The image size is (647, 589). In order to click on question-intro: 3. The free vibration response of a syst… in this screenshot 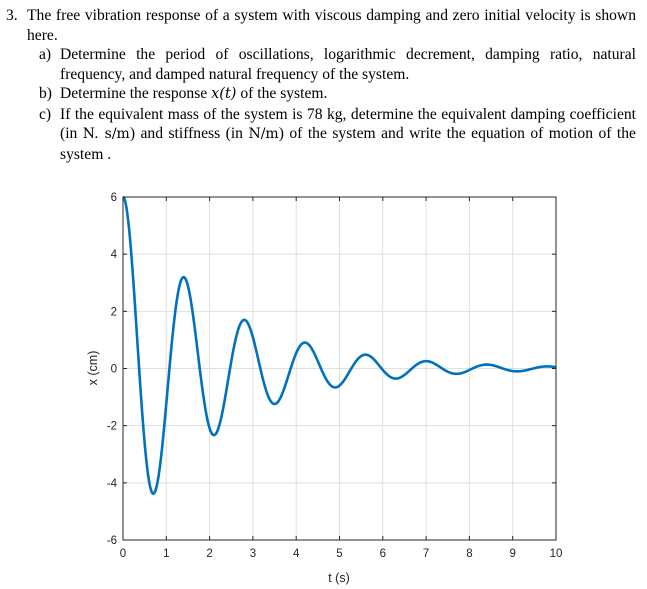, I will do `click(321, 25)`.